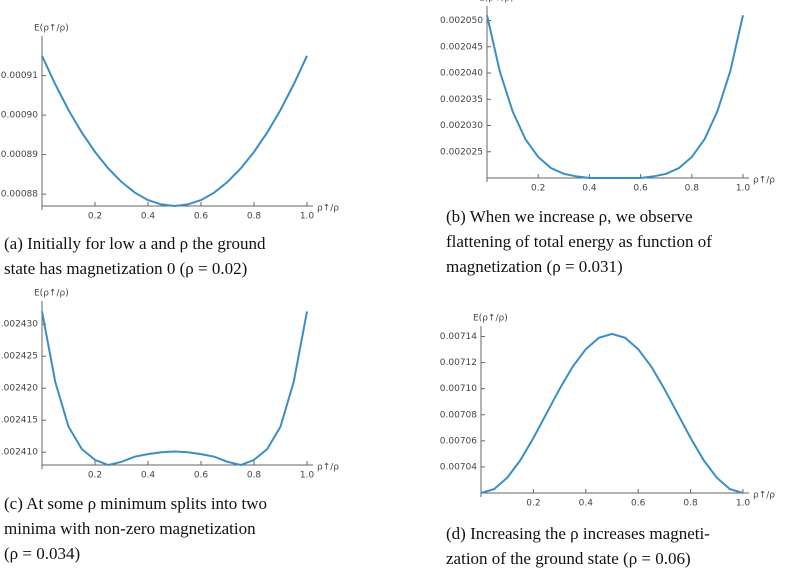 The image size is (786, 580). Describe the element at coordinates (19, 421) in the screenshot. I see `y-tick-label: 0.002415` at that location.